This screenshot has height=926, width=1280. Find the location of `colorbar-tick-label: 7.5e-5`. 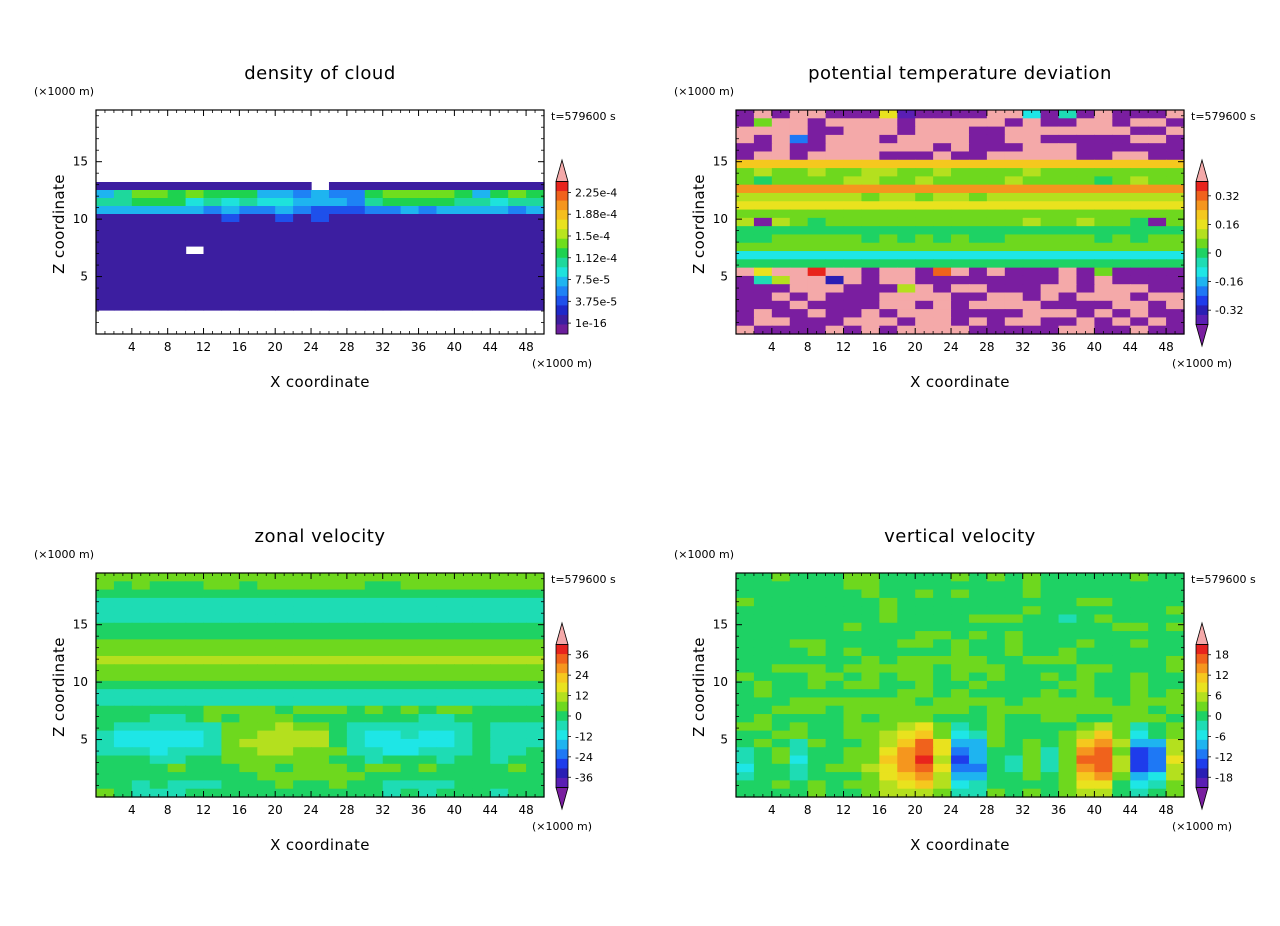

colorbar-tick-label: 7.5e-5 is located at coordinates (592, 280).